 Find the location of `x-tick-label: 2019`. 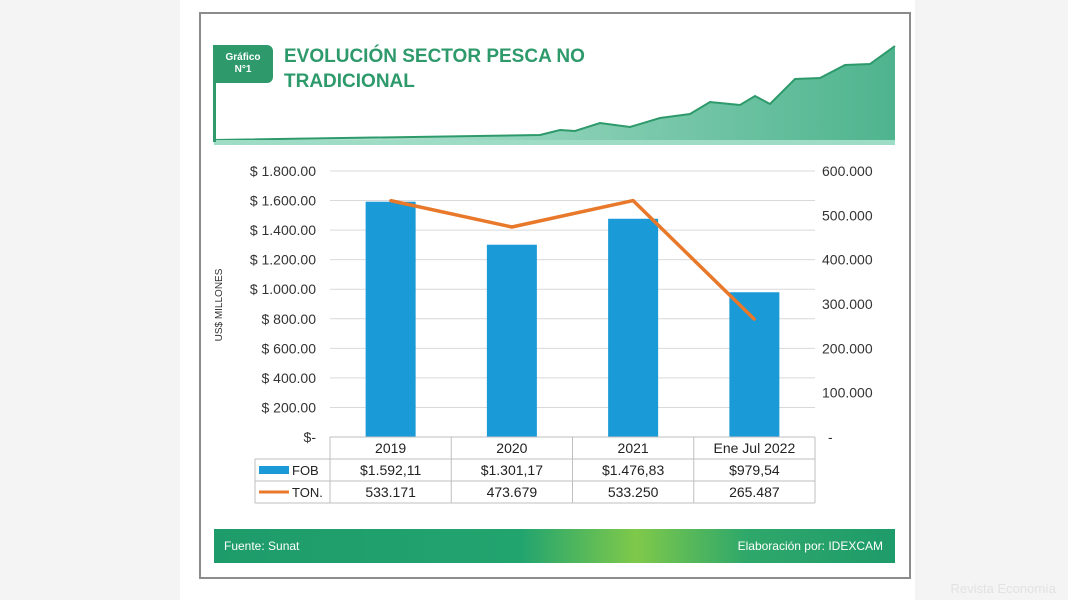

x-tick-label: 2019 is located at coordinates (390, 448).